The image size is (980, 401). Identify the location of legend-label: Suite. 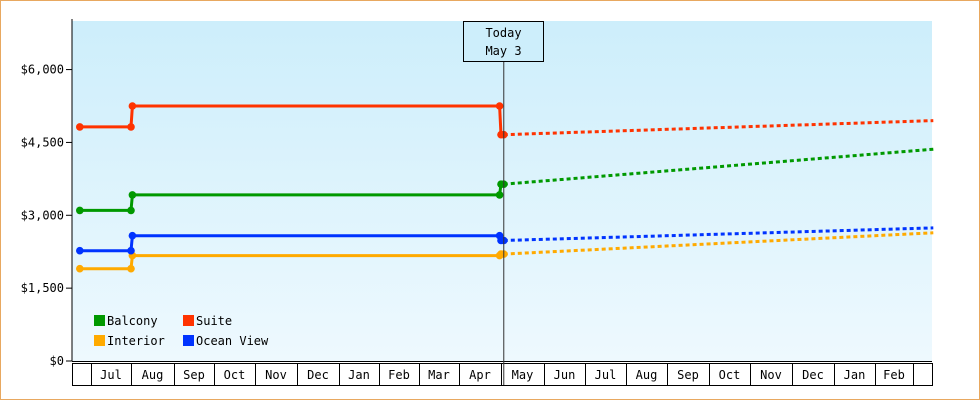
(214, 321).